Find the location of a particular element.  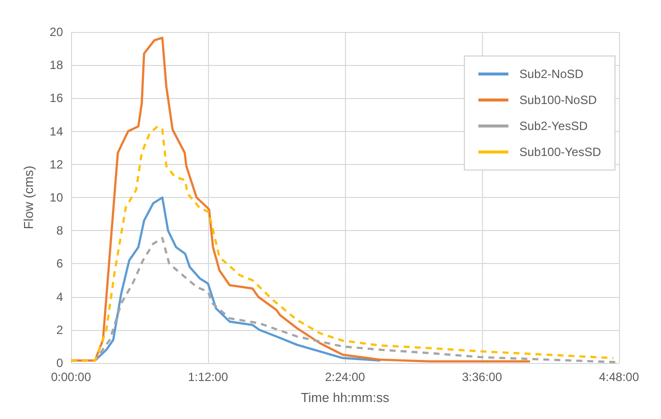

y-tick-label: 18 is located at coordinates (57, 65).